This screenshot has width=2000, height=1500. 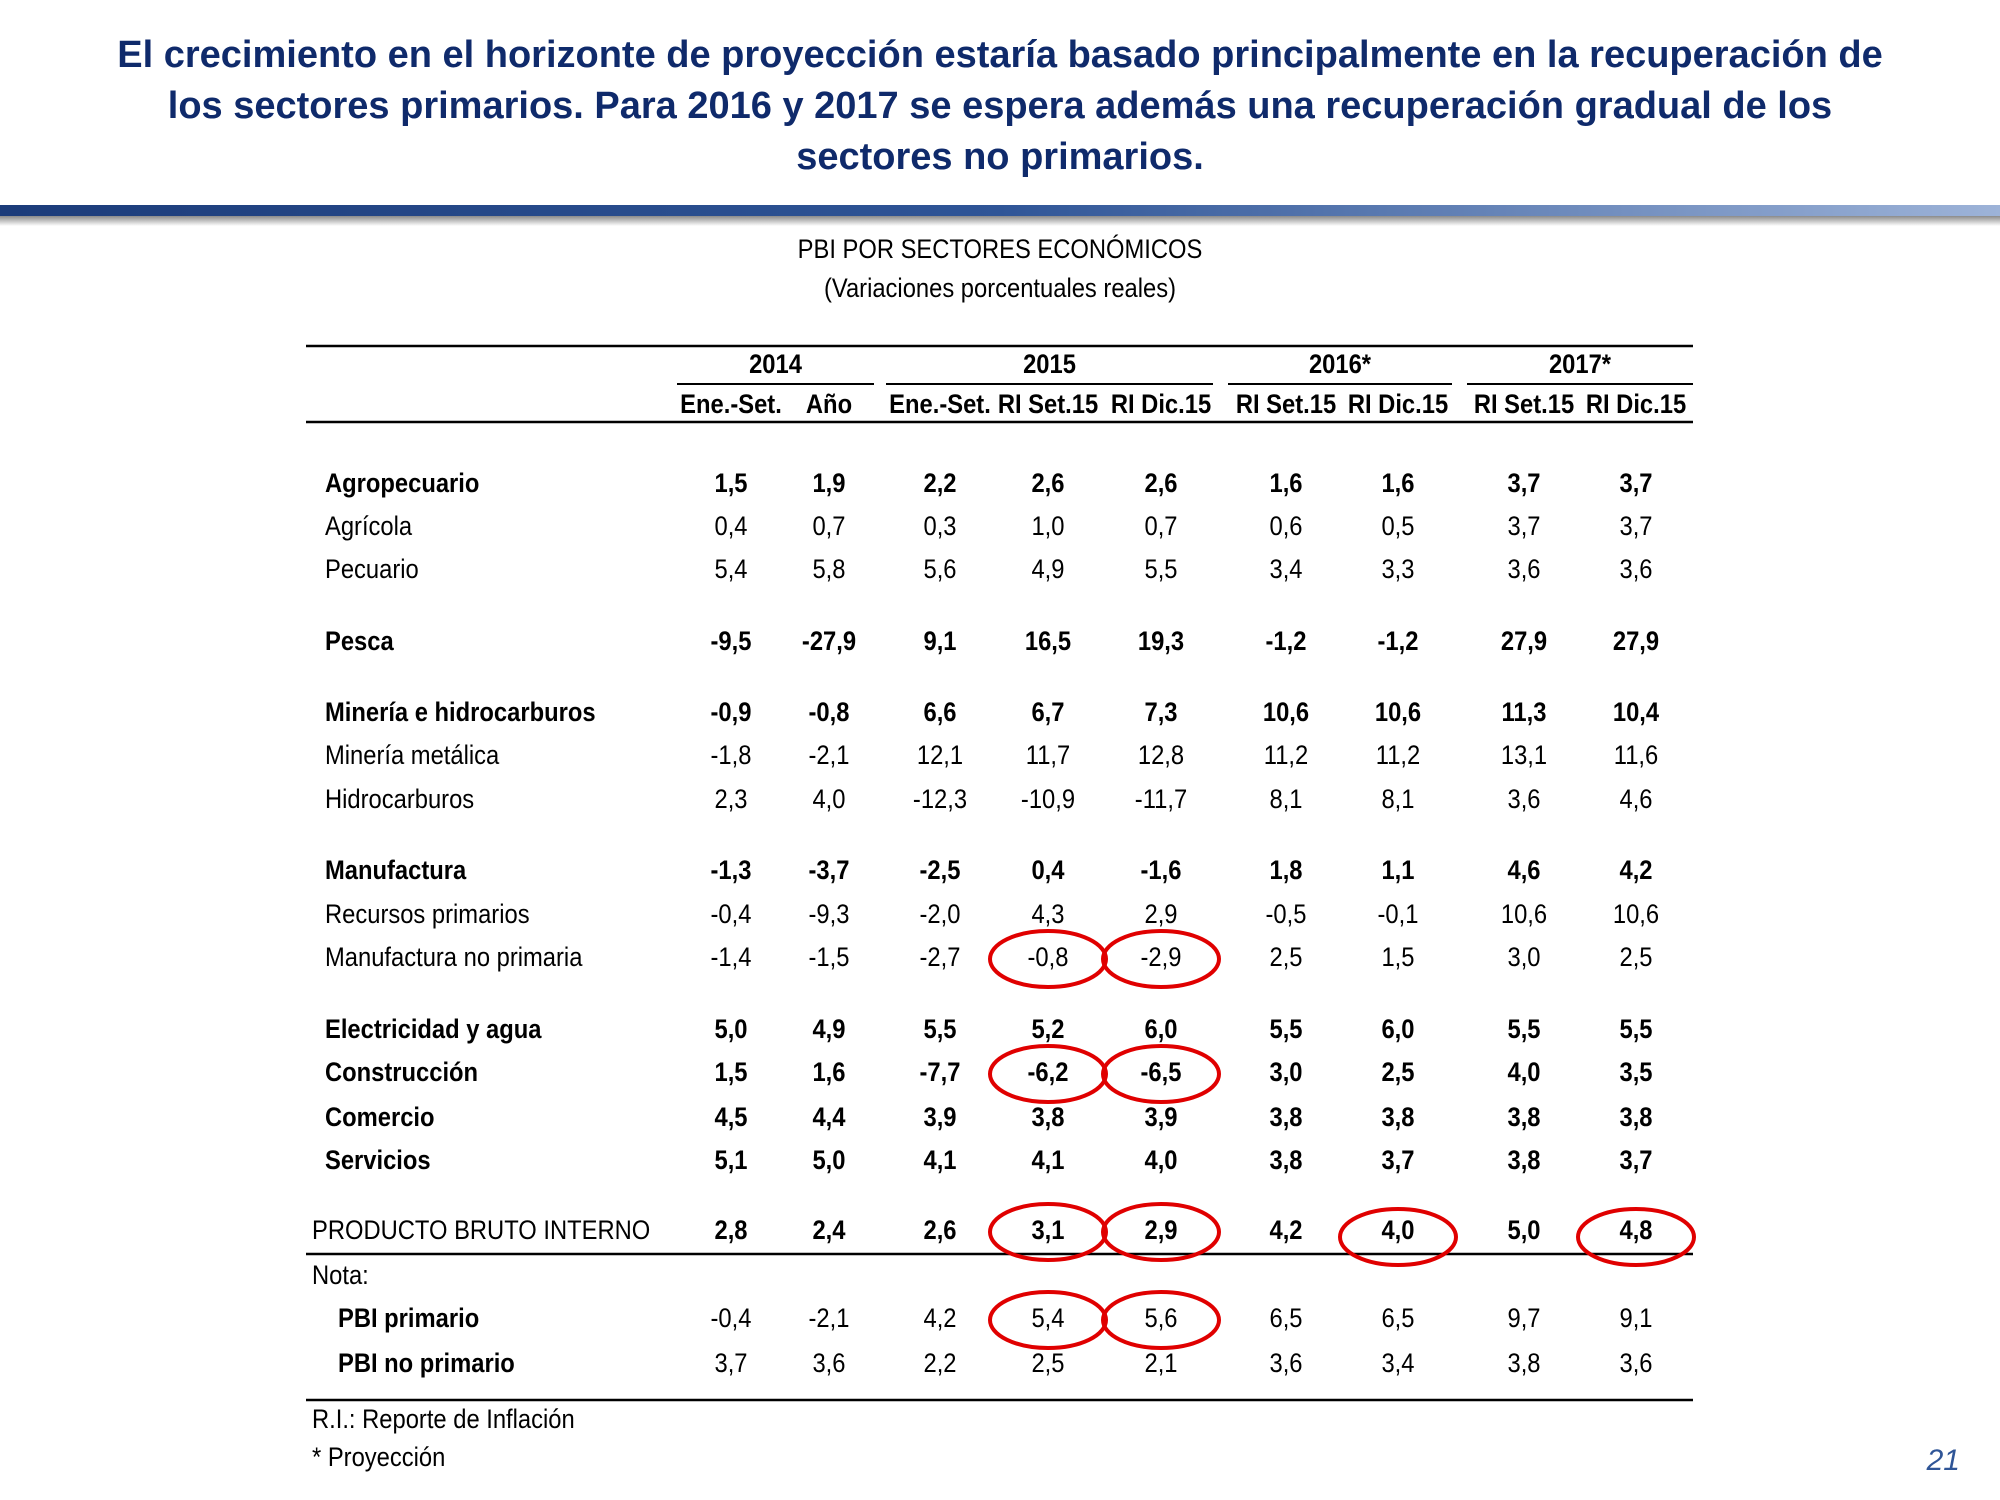 I want to click on cell: -1,4, so click(x=731, y=958).